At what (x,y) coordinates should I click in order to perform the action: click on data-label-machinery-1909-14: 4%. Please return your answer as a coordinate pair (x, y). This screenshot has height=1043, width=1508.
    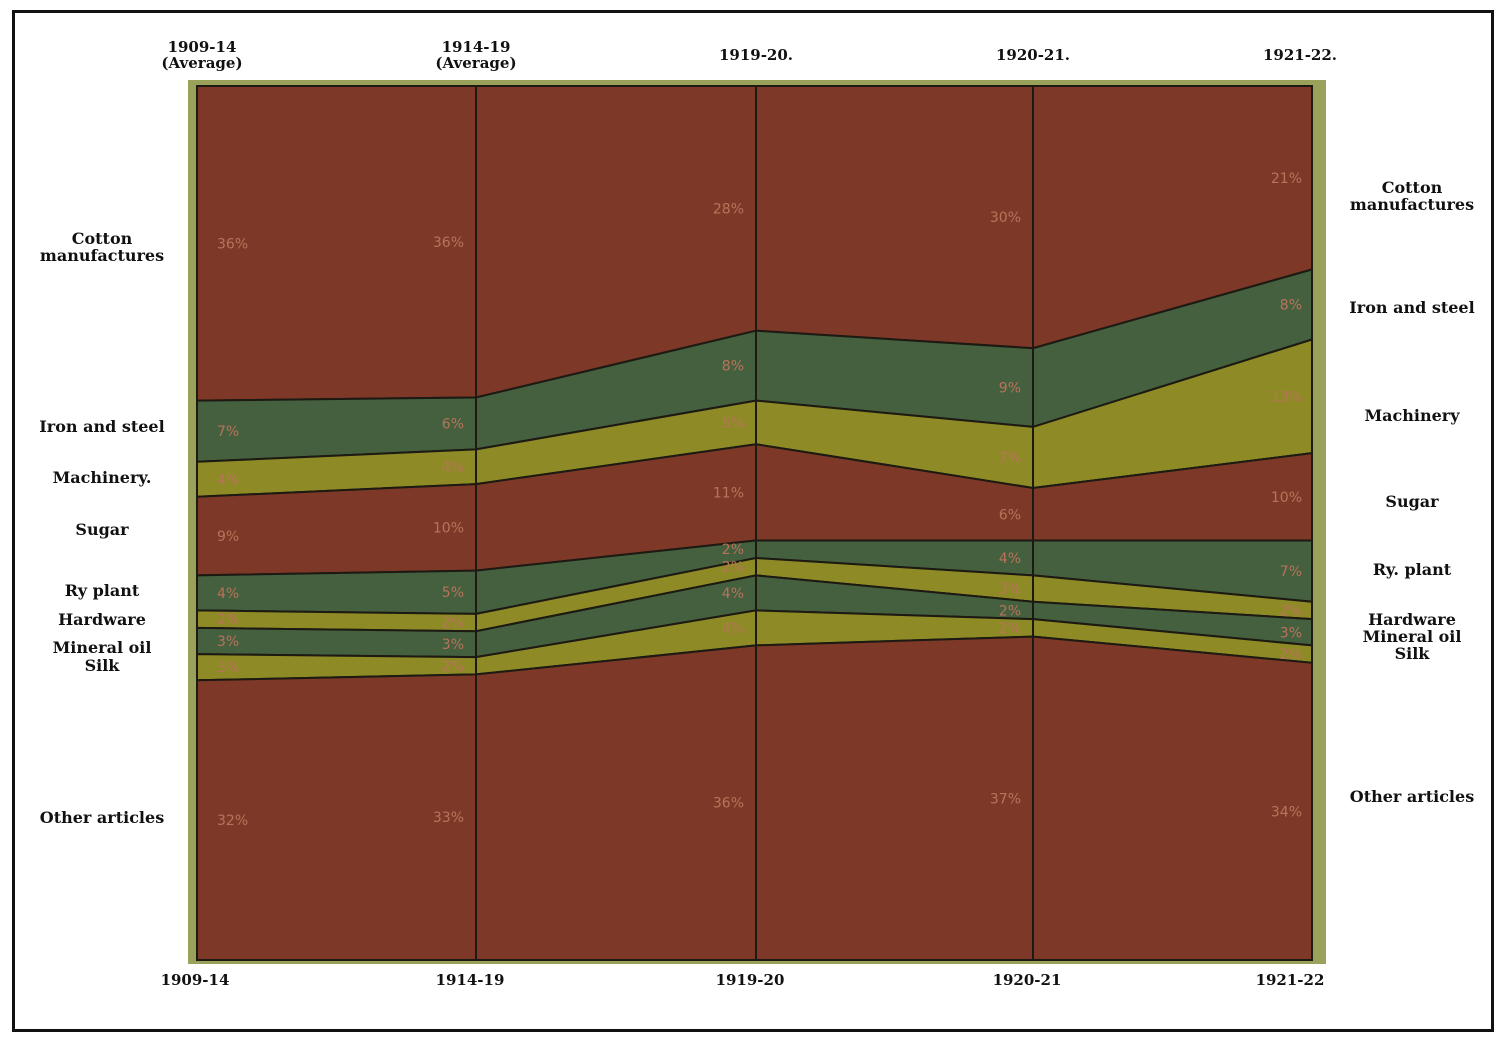
    Looking at the image, I should click on (228, 480).